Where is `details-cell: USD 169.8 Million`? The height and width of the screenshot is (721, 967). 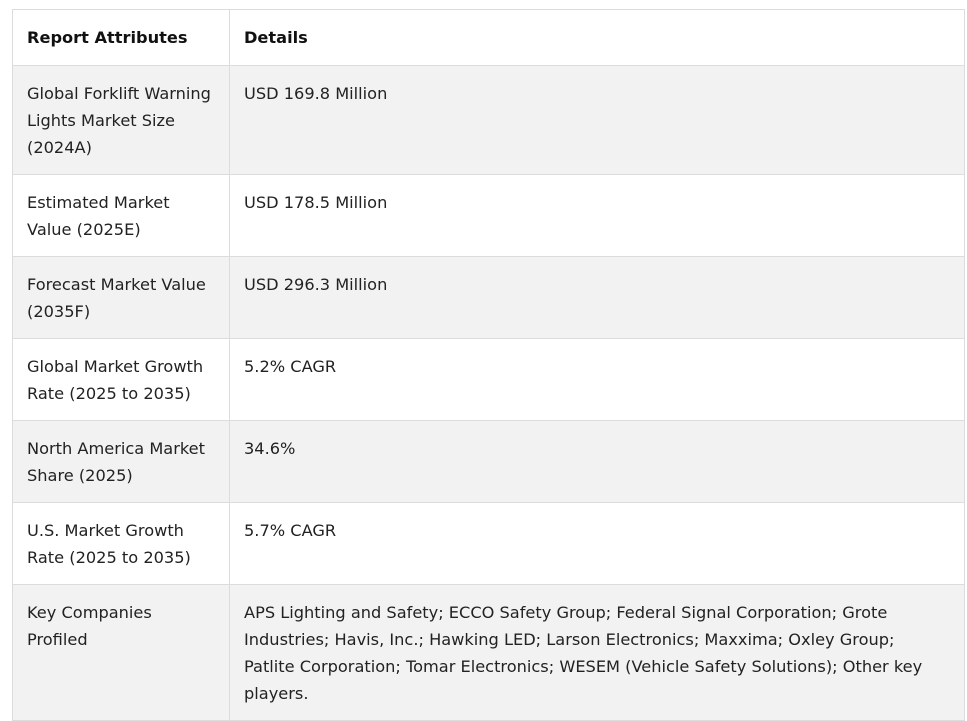
details-cell: USD 169.8 Million is located at coordinates (597, 120).